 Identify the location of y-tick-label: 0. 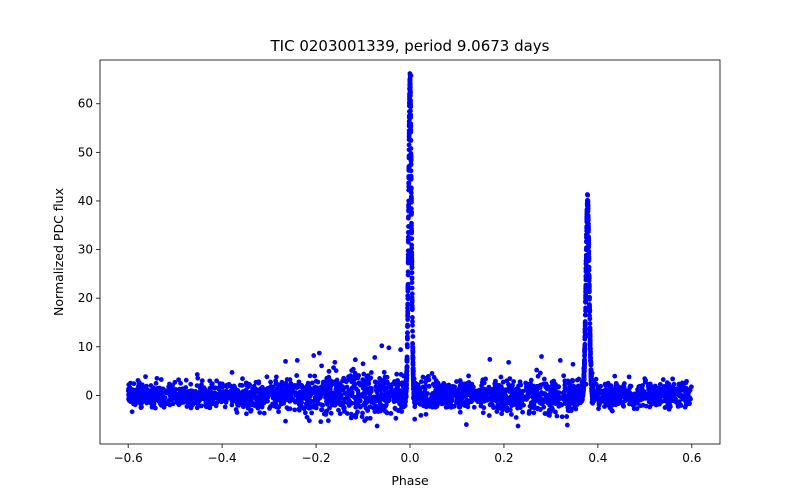
(89, 395).